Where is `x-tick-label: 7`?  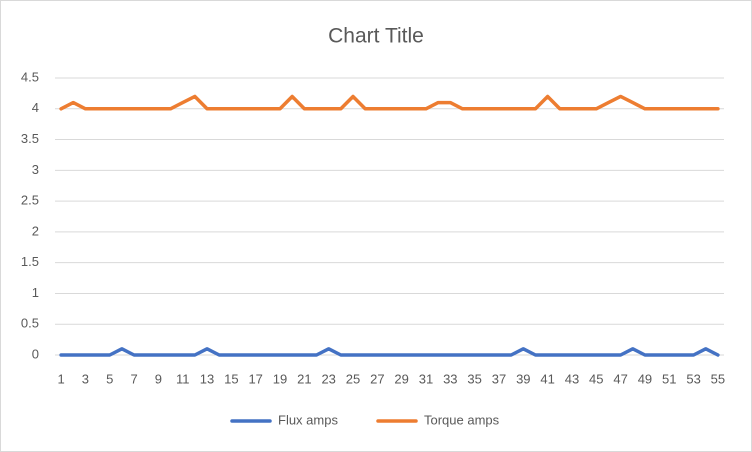 x-tick-label: 7 is located at coordinates (133, 378).